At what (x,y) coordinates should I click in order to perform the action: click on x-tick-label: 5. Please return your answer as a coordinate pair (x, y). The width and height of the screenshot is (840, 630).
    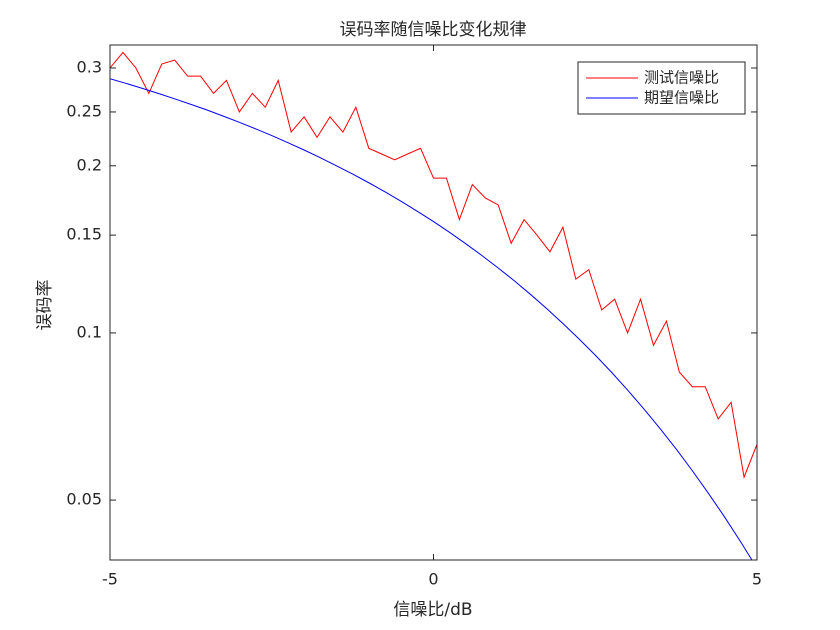
    Looking at the image, I should click on (757, 579).